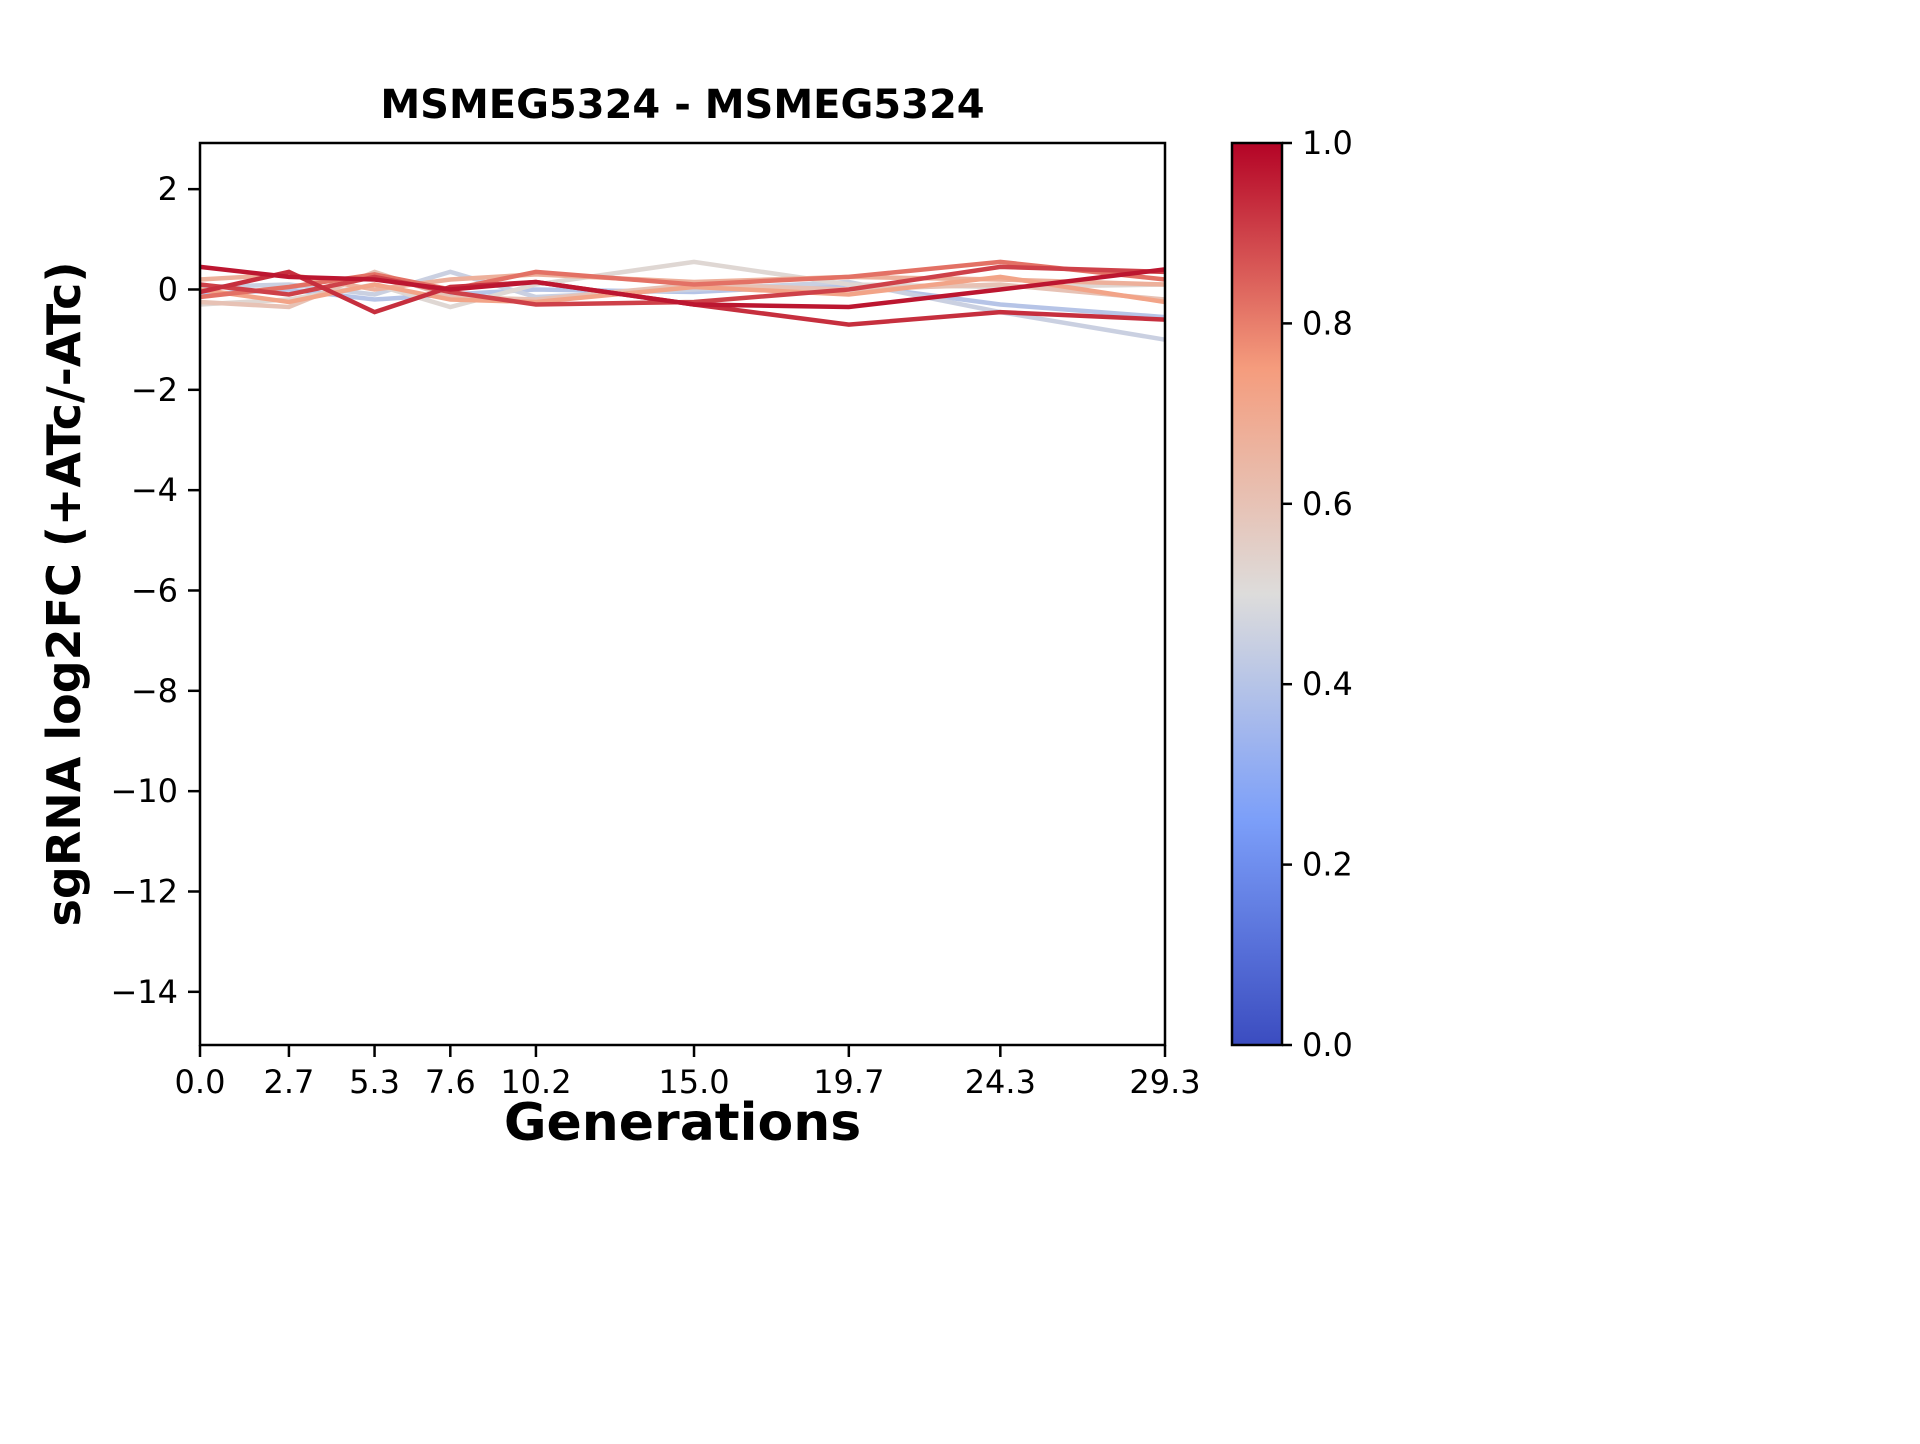  Describe the element at coordinates (682, 105) in the screenshot. I see `chart-title: MSMEG5324 - MSMEG5324` at that location.